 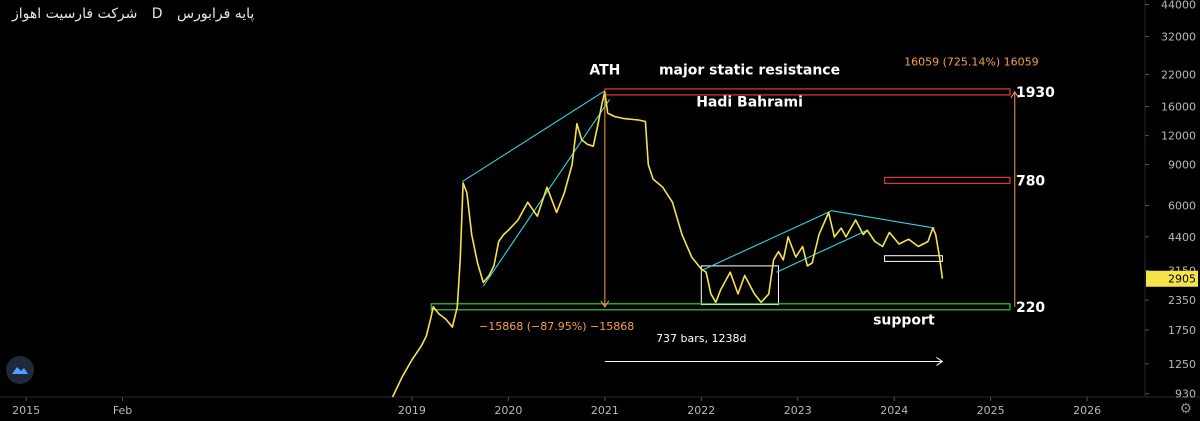 I want to click on x-tick-label: 2015, so click(x=26, y=410).